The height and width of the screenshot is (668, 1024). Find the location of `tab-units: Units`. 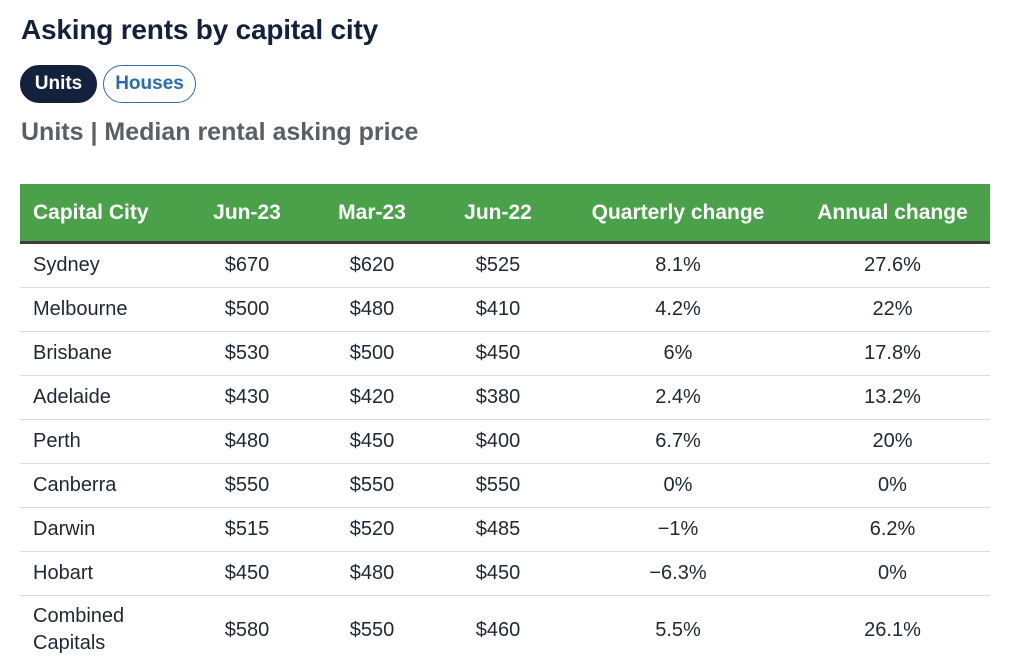

tab-units: Units is located at coordinates (58, 84).